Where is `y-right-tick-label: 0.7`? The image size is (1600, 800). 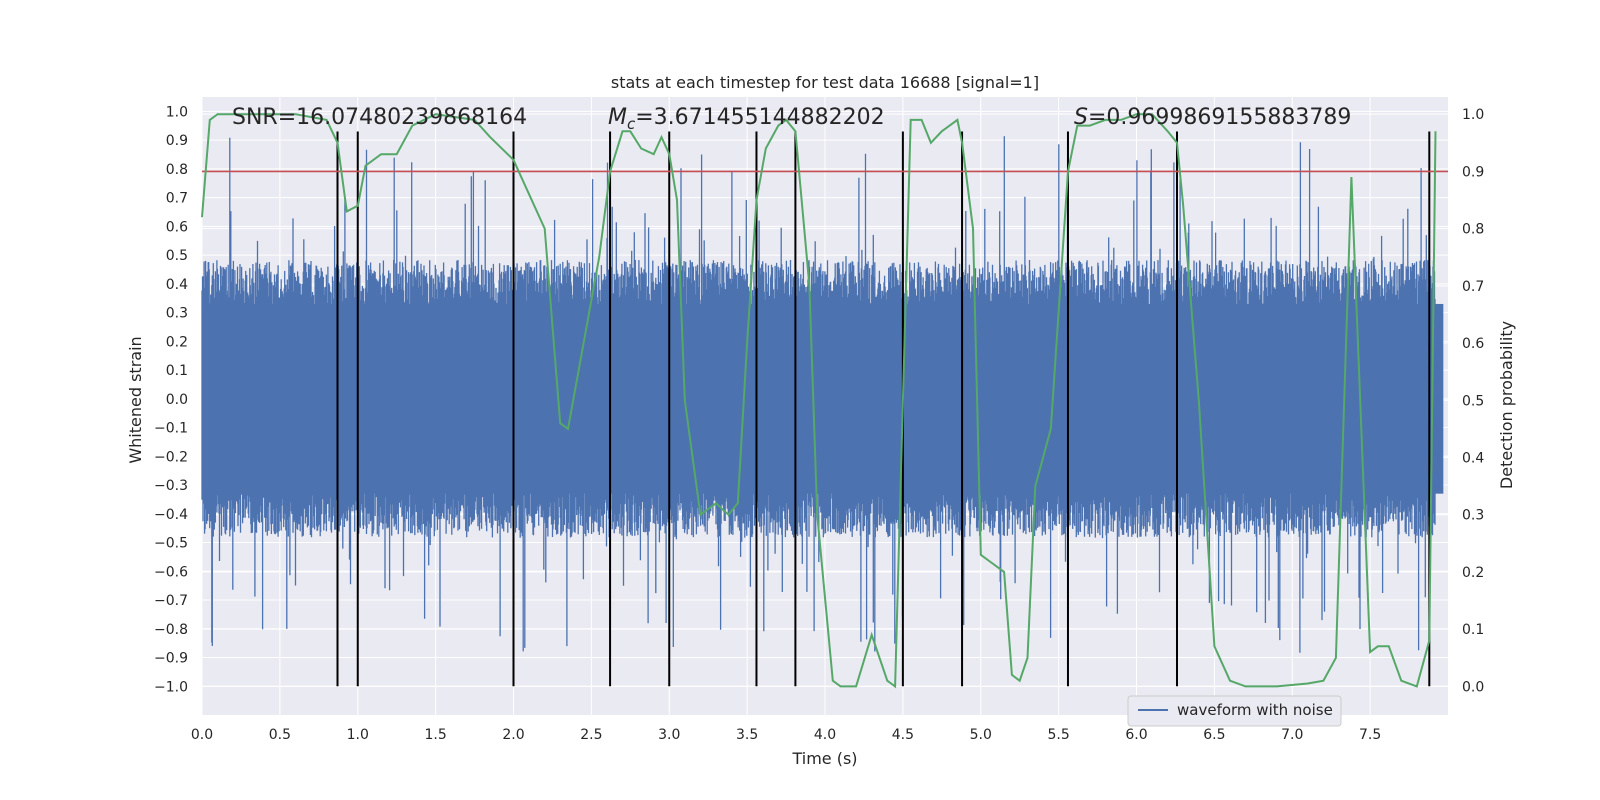
y-right-tick-label: 0.7 is located at coordinates (1473, 287).